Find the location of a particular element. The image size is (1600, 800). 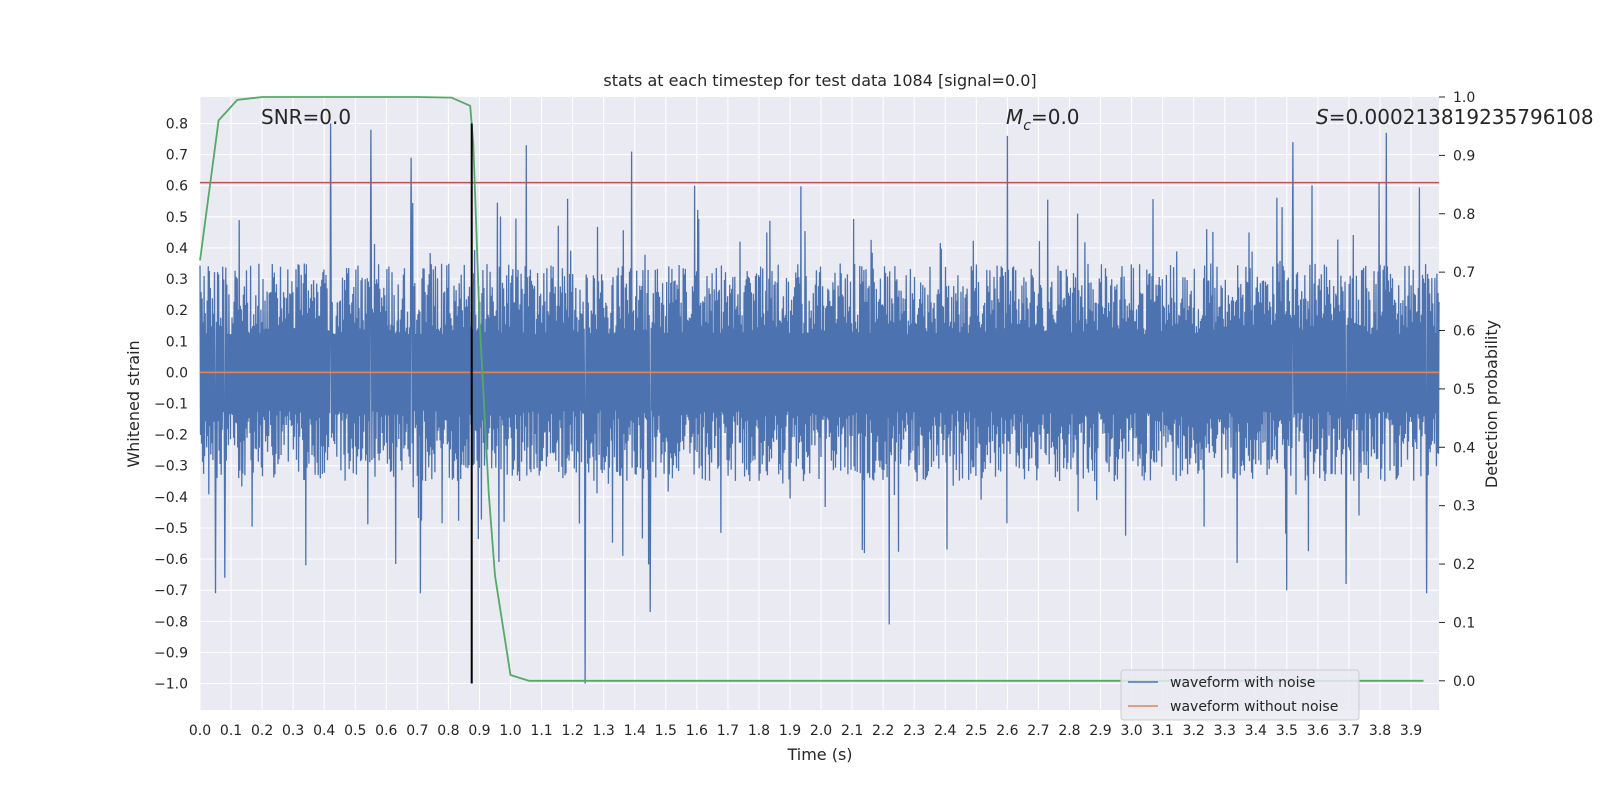

y-tick-label: 0.2 is located at coordinates (177, 311).